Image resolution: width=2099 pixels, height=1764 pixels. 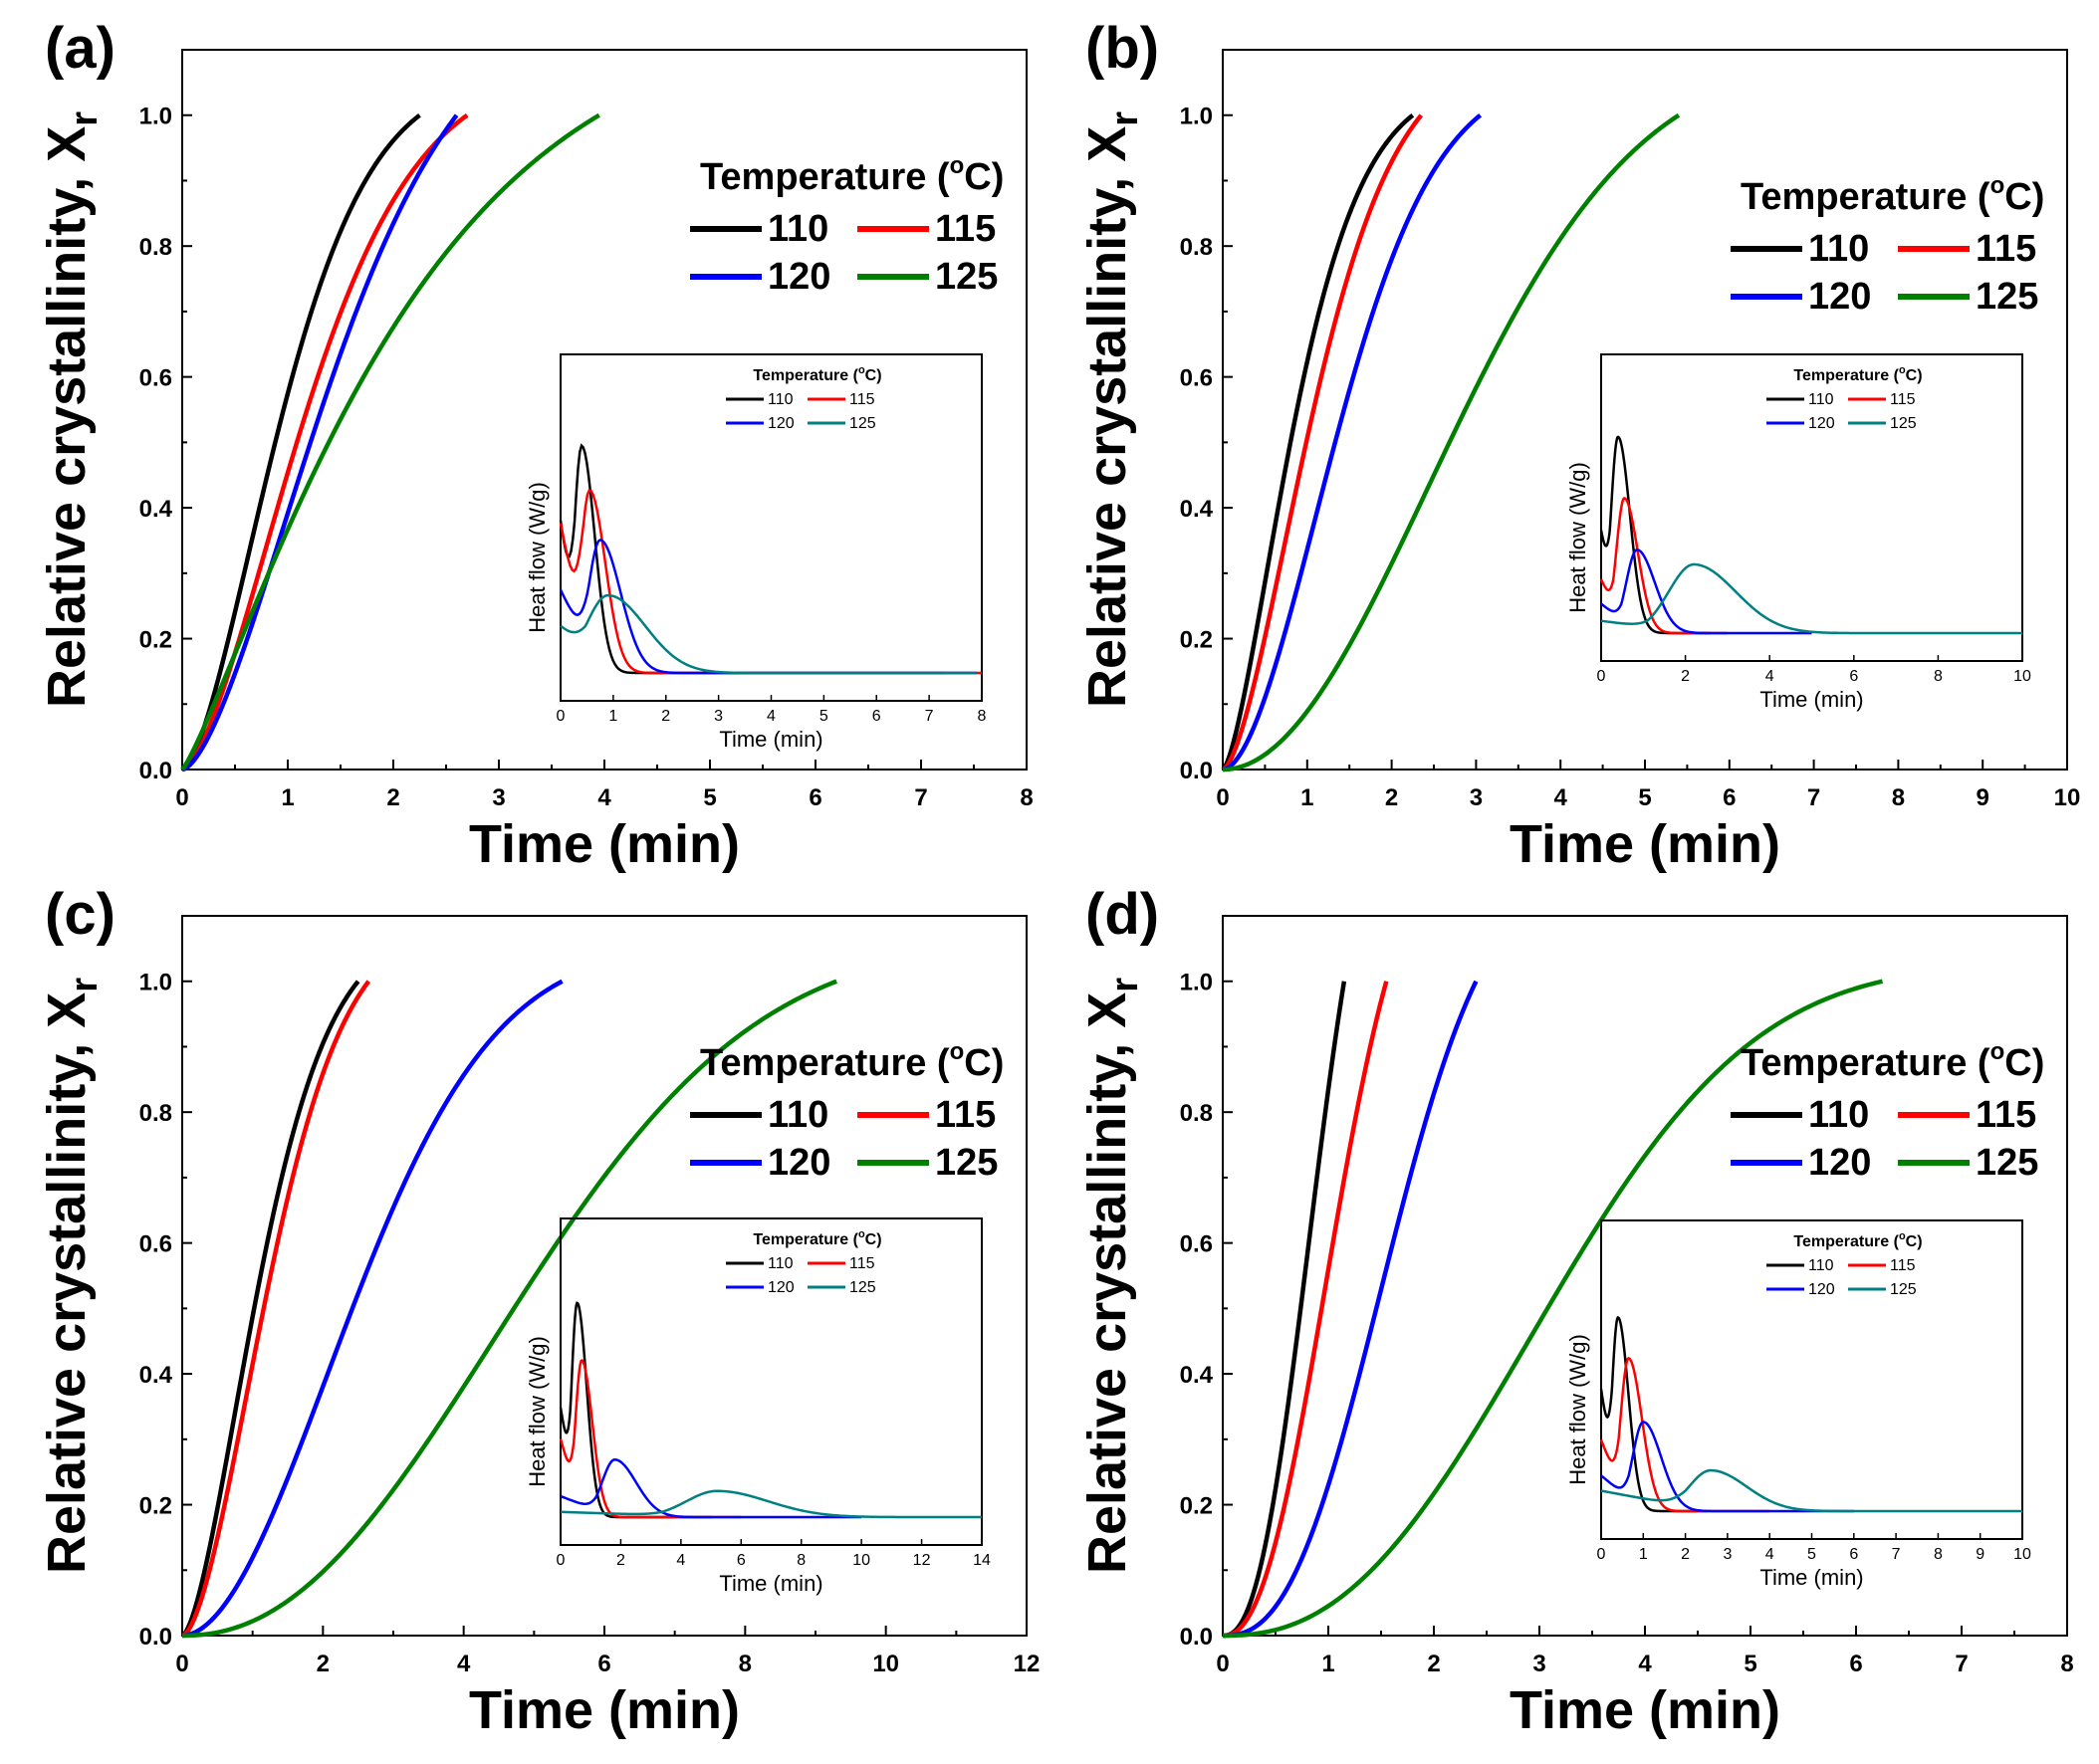 I want to click on y-tick-label: 0.2, so click(x=1196, y=1506).